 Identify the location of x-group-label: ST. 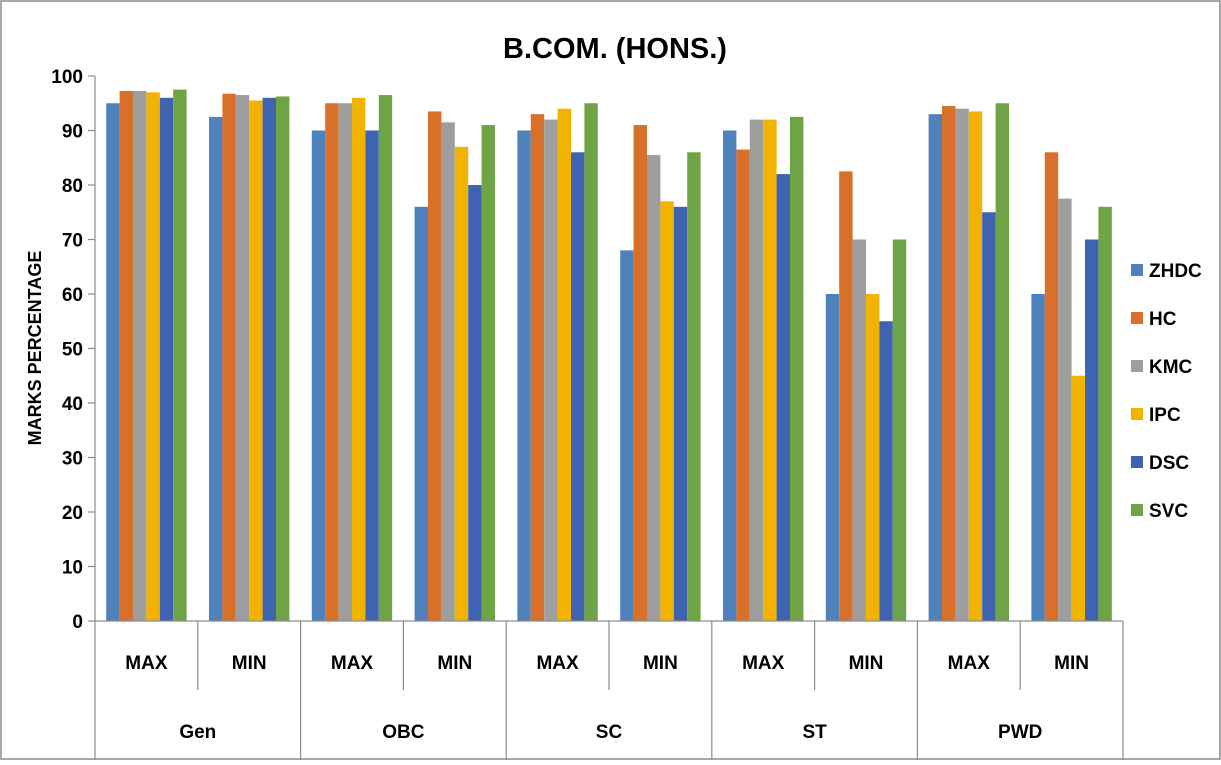
(814, 732).